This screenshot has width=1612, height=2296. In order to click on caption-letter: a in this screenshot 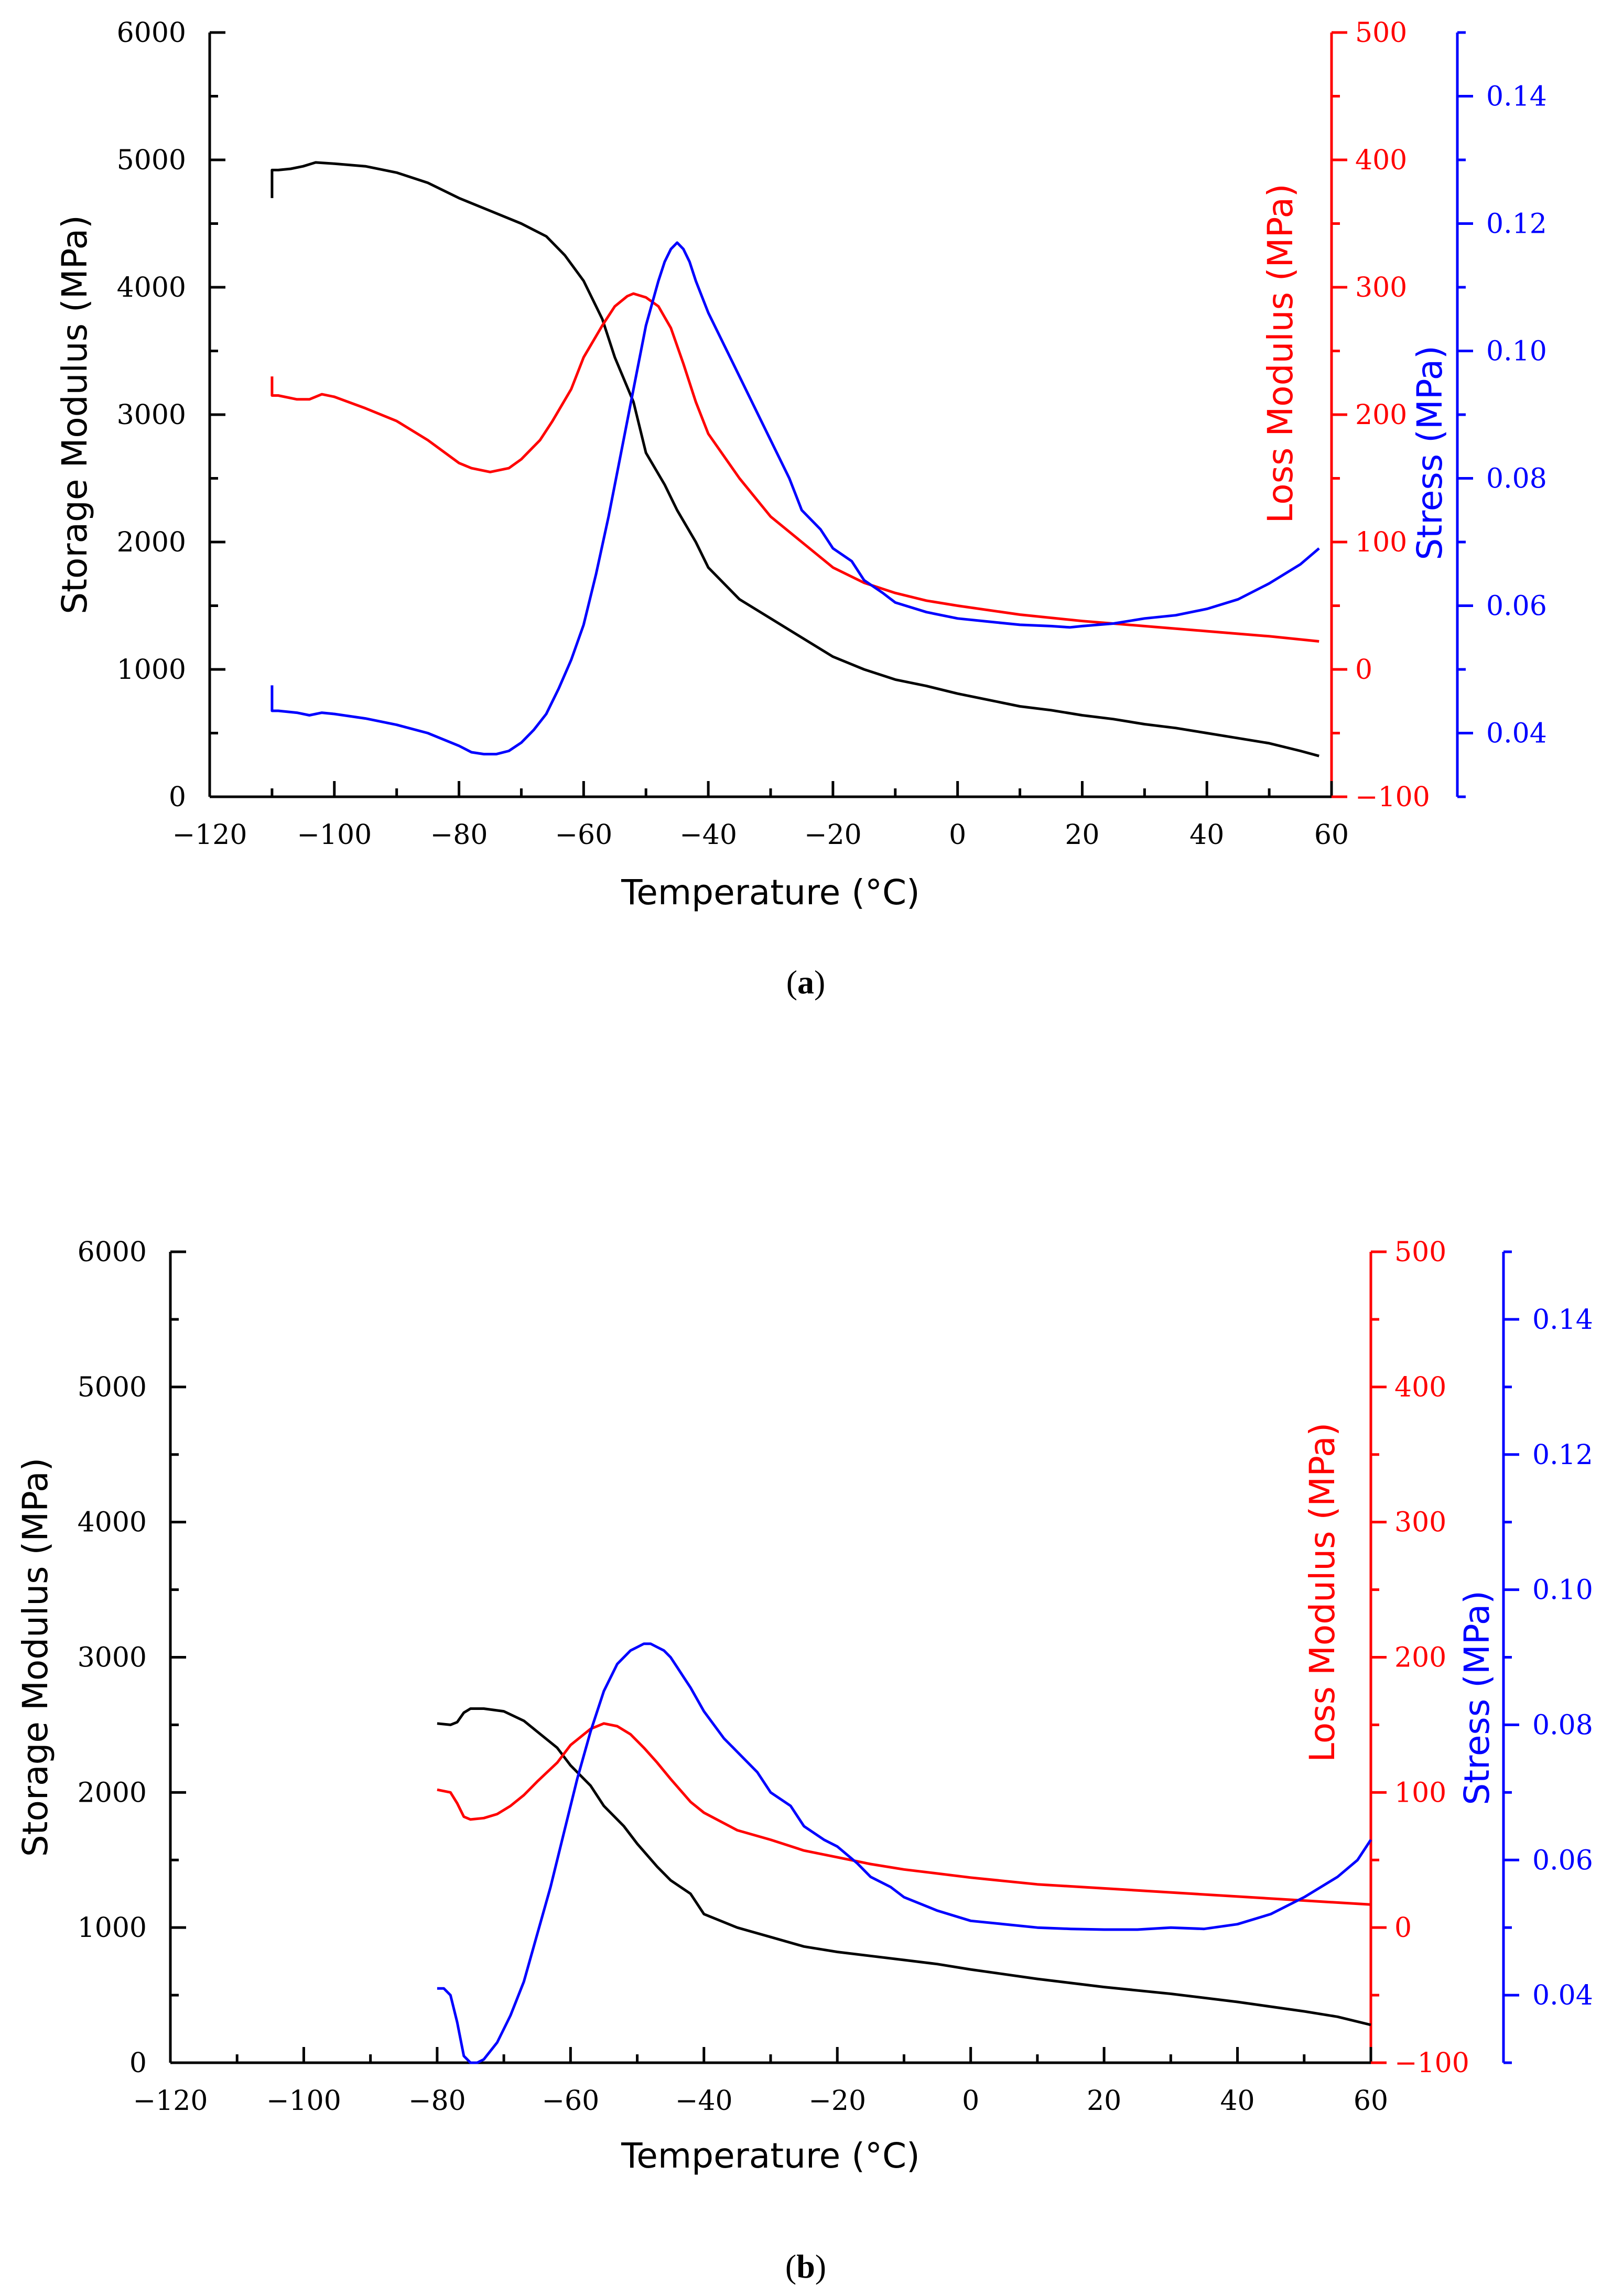, I will do `click(805, 982)`.